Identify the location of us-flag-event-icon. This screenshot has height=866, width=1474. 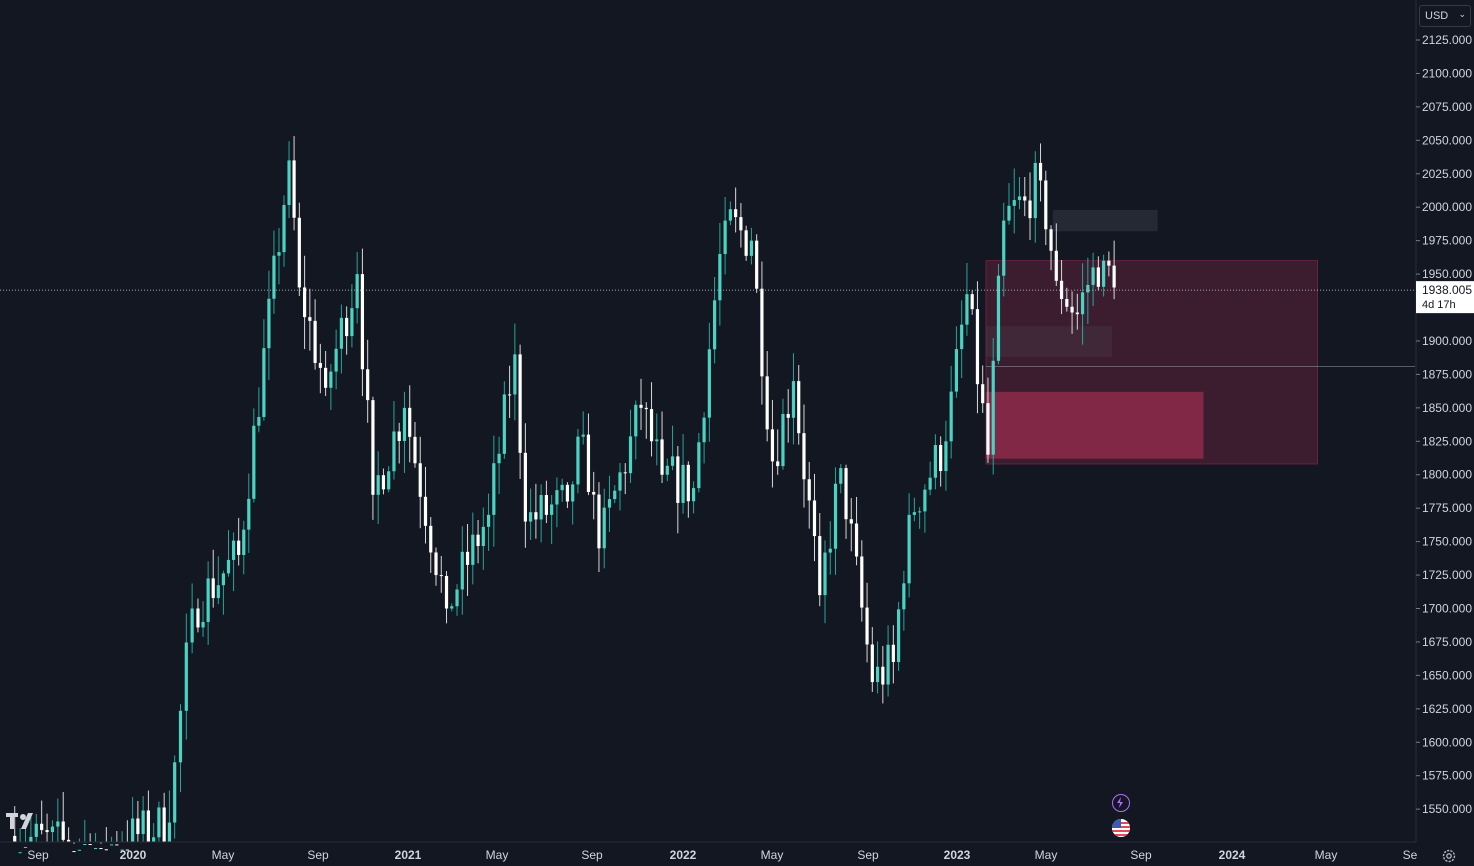
(1121, 828).